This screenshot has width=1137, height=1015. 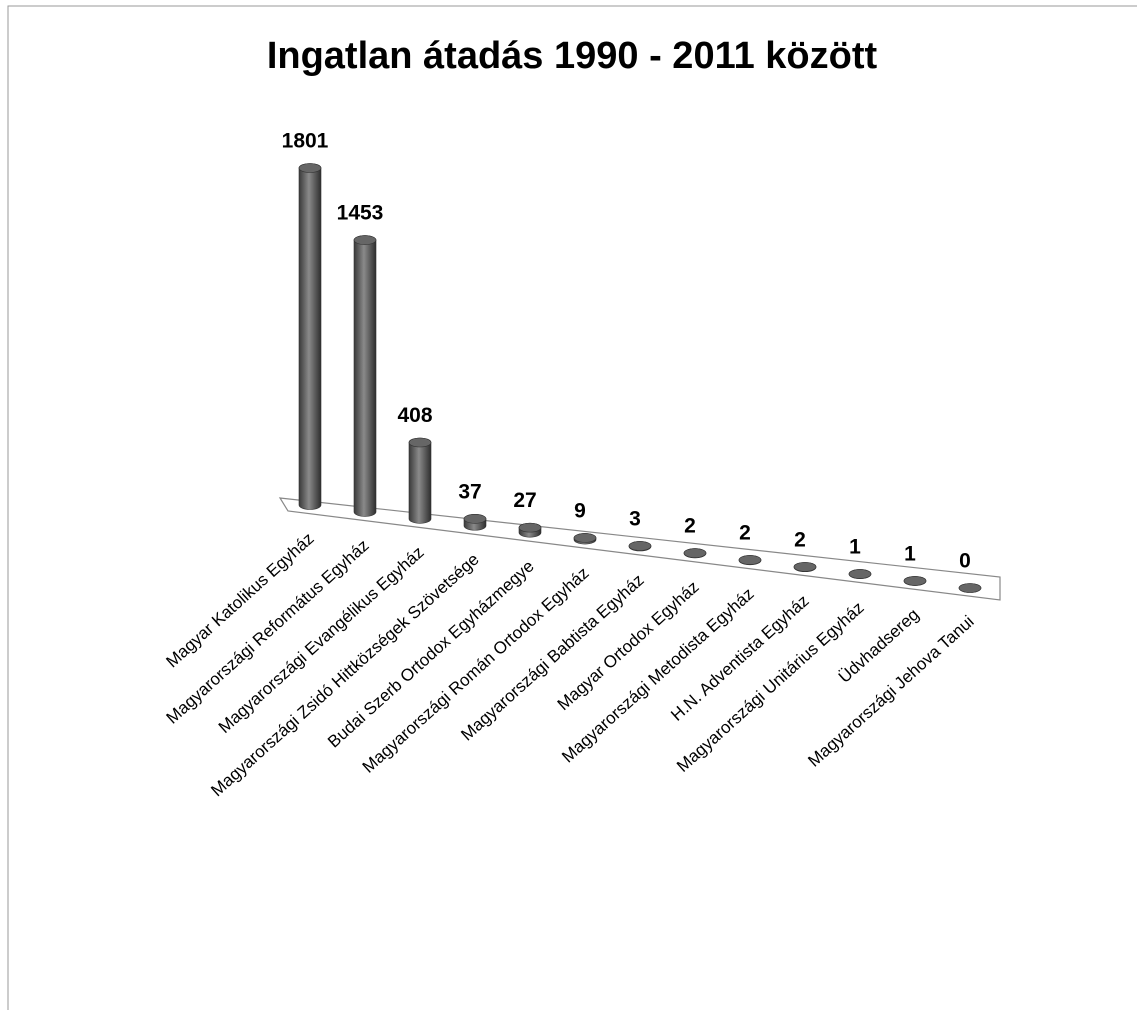 I want to click on chart-title: Ingatlan átadás 1990 - 2011 között, so click(x=572, y=56).